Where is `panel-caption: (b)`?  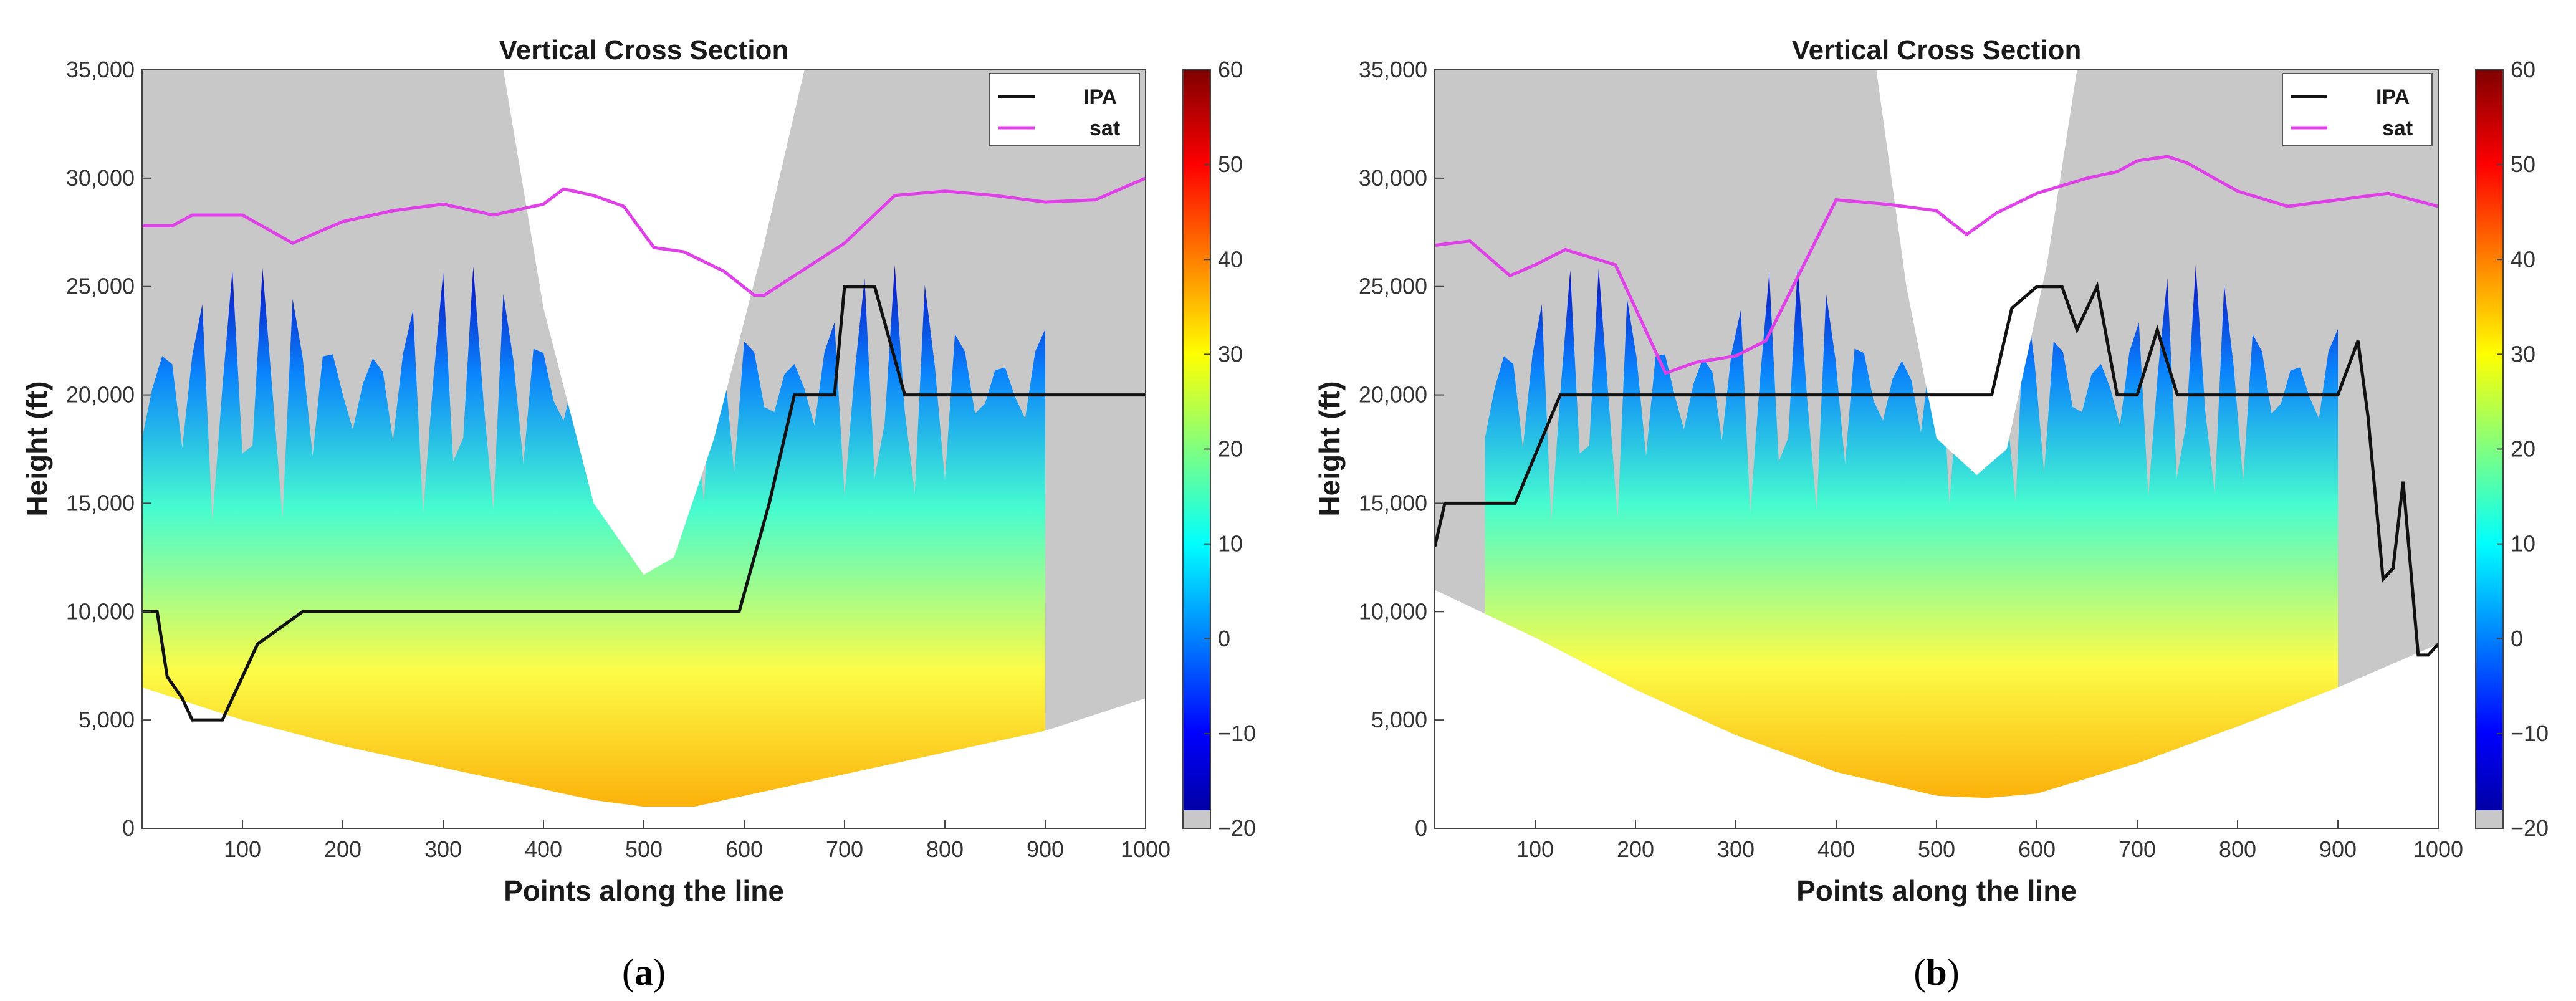
panel-caption: (b) is located at coordinates (1936, 973).